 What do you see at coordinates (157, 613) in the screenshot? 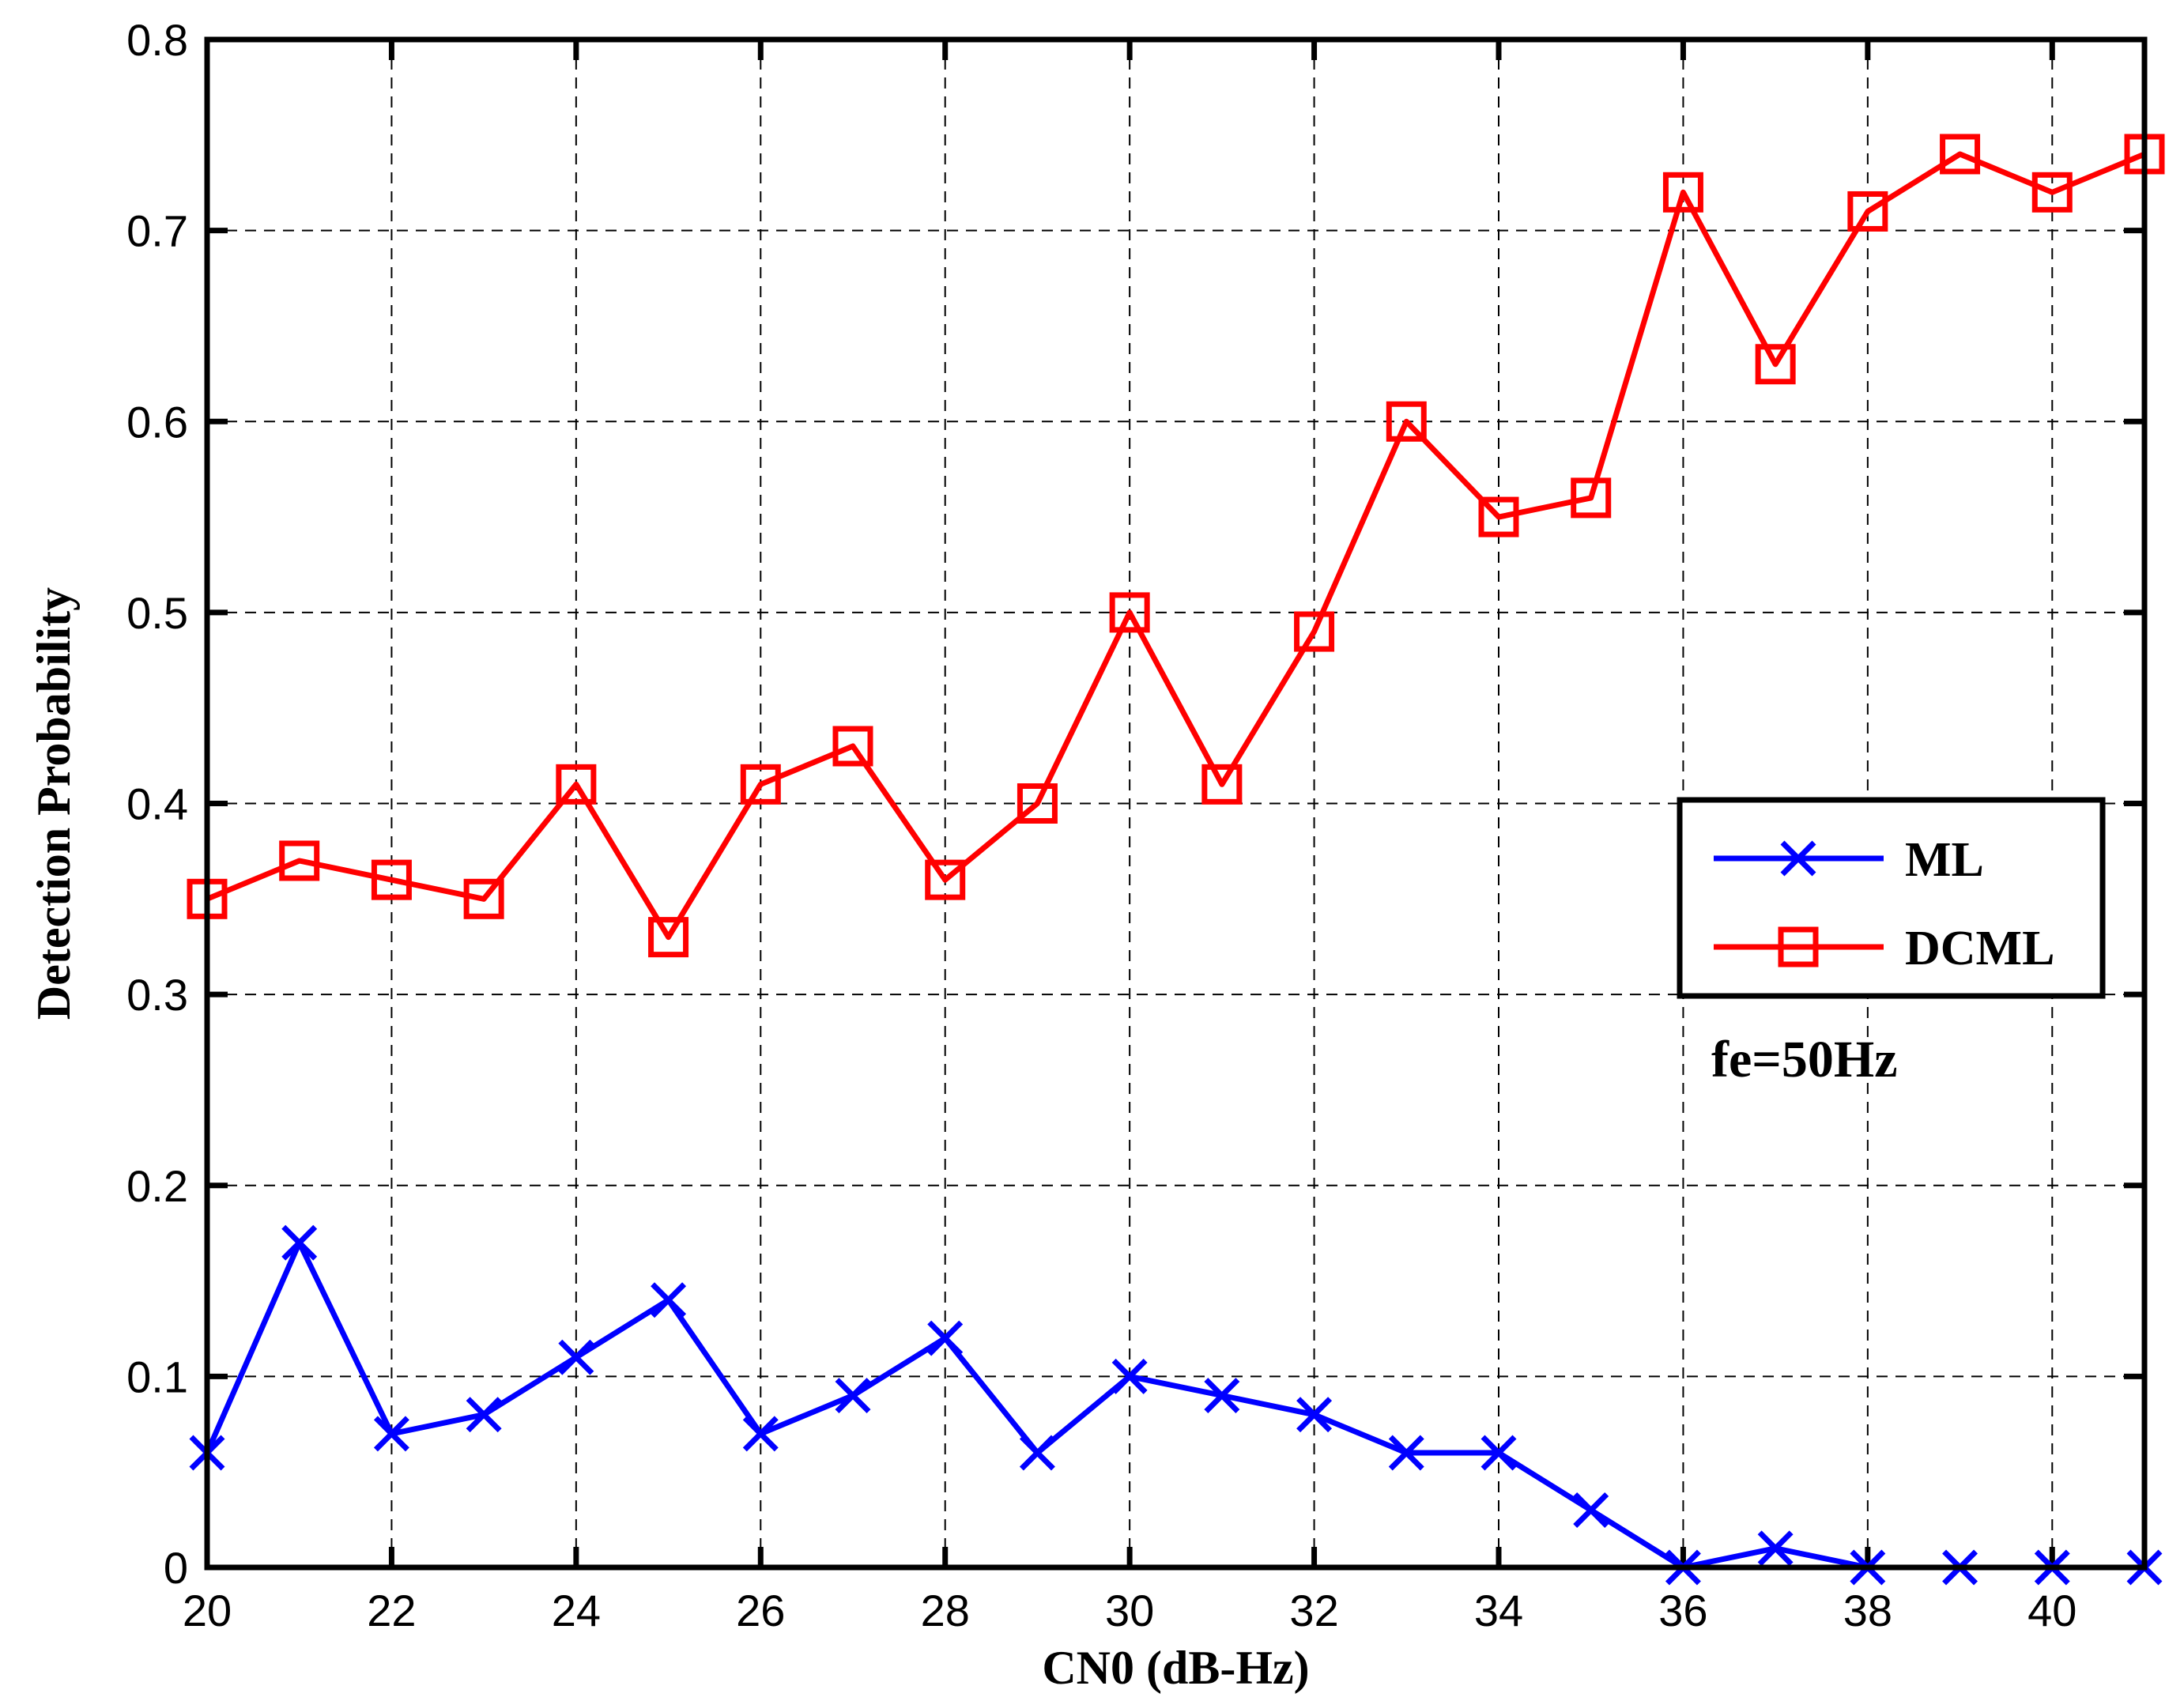
I see `y-tick-label: 0.5` at bounding box center [157, 613].